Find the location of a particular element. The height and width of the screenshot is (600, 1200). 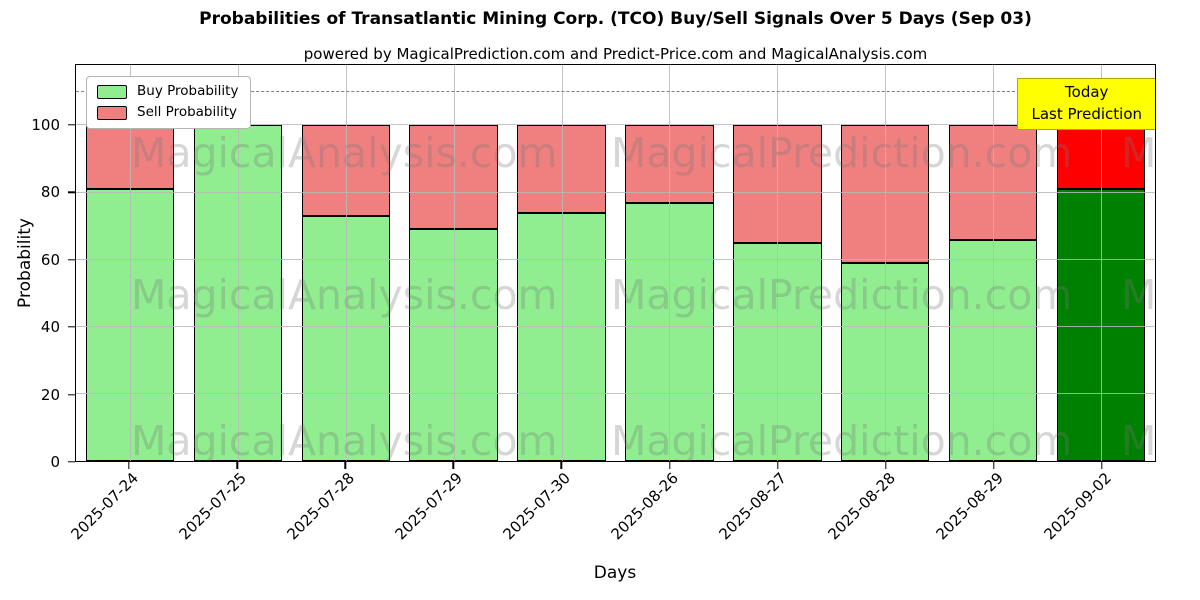

today-annotation: Today Last Prediction is located at coordinates (1086, 104).